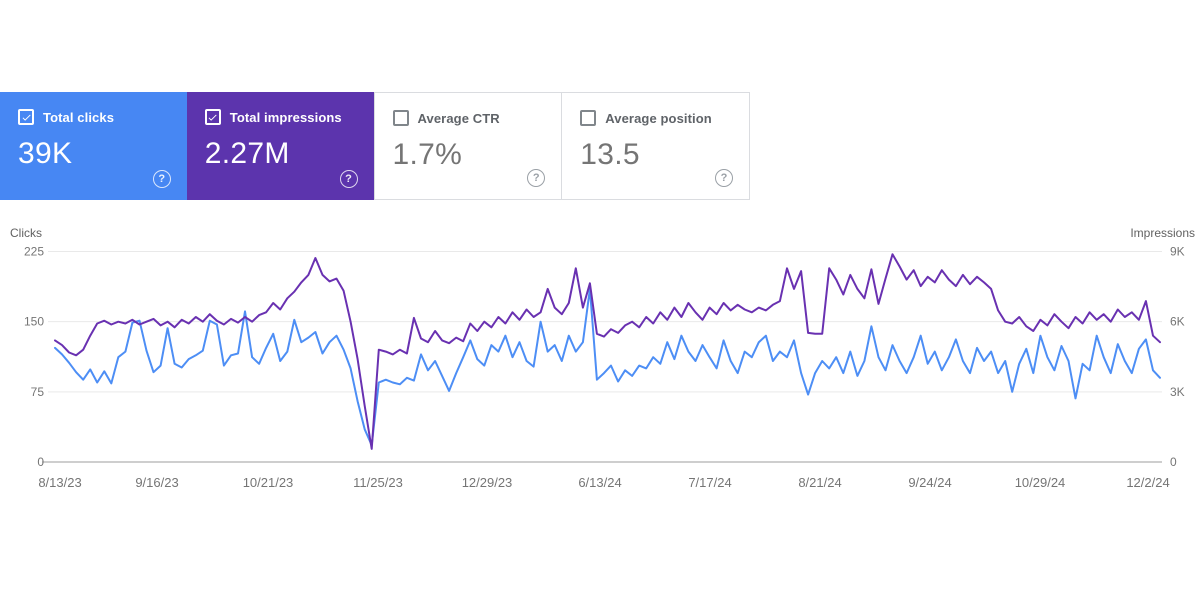  Describe the element at coordinates (45, 153) in the screenshot. I see `card-value: 39K` at that location.